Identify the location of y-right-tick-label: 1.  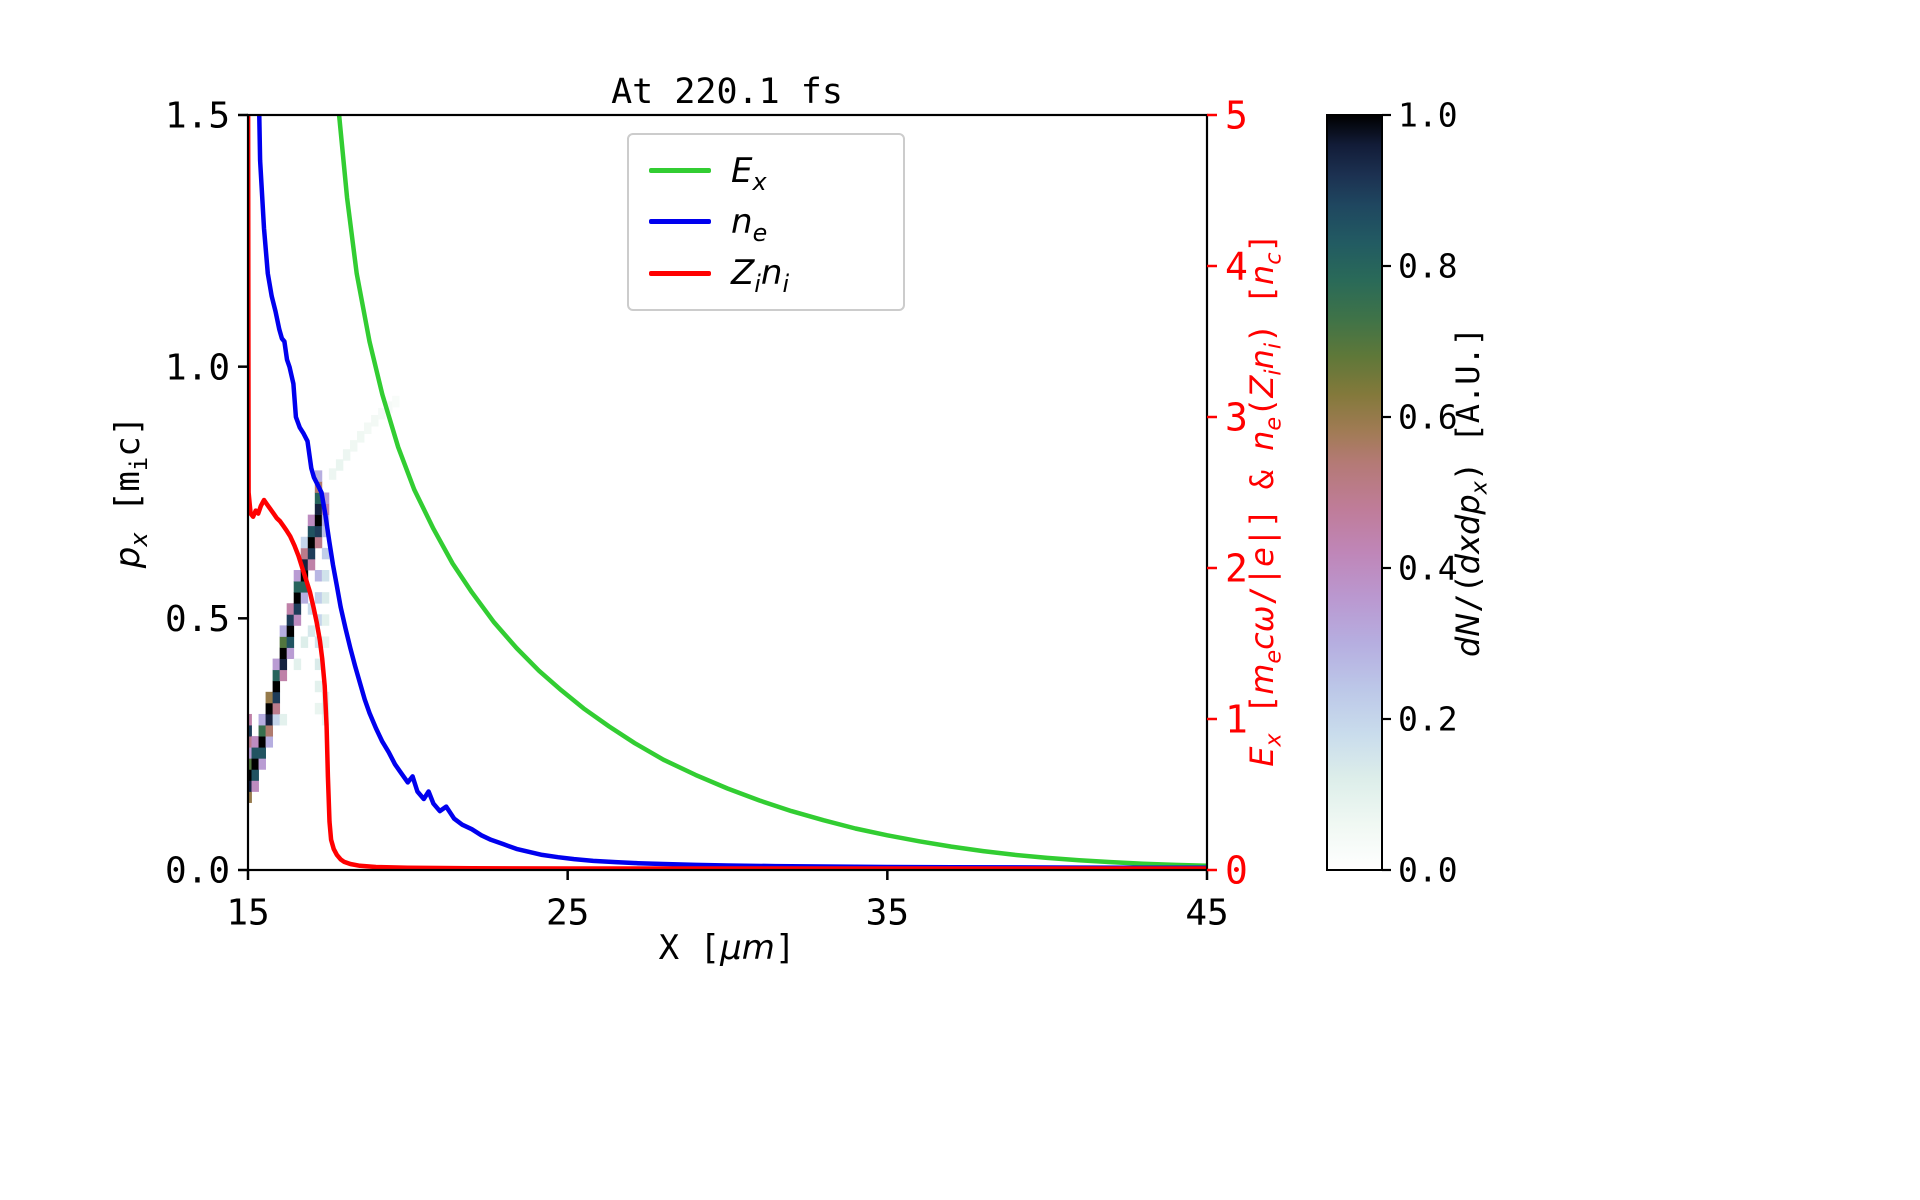
(1236, 720).